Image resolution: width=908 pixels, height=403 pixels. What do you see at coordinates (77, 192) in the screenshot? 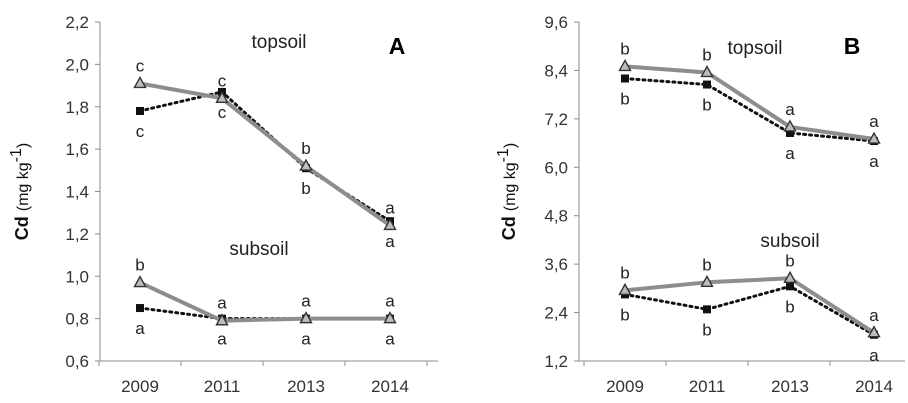
I see `y-tick-label: 1,4` at bounding box center [77, 192].